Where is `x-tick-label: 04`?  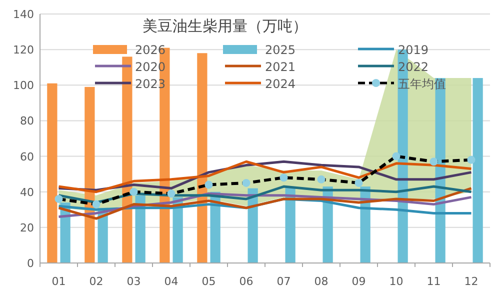
x-tick-label: 04 is located at coordinates (171, 281).